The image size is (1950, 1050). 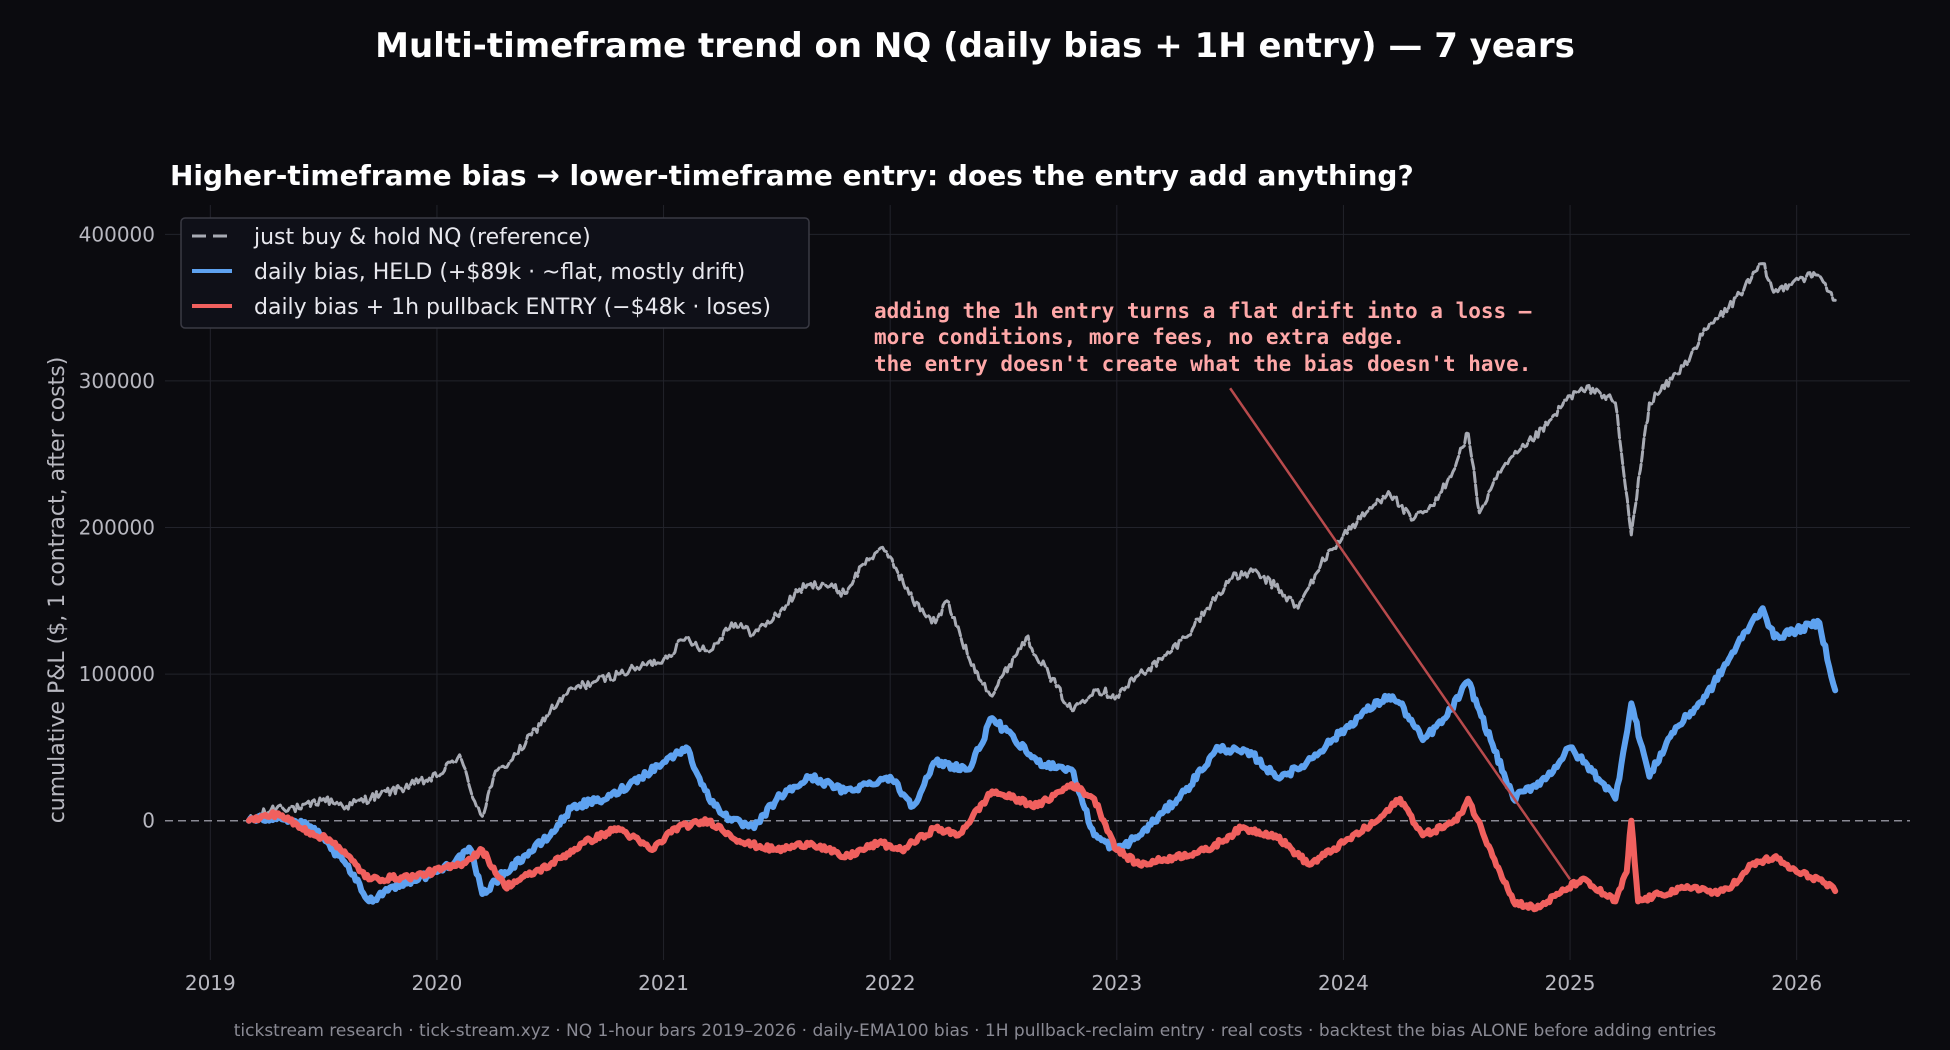 I want to click on y-tick-label: 0, so click(x=148, y=821).